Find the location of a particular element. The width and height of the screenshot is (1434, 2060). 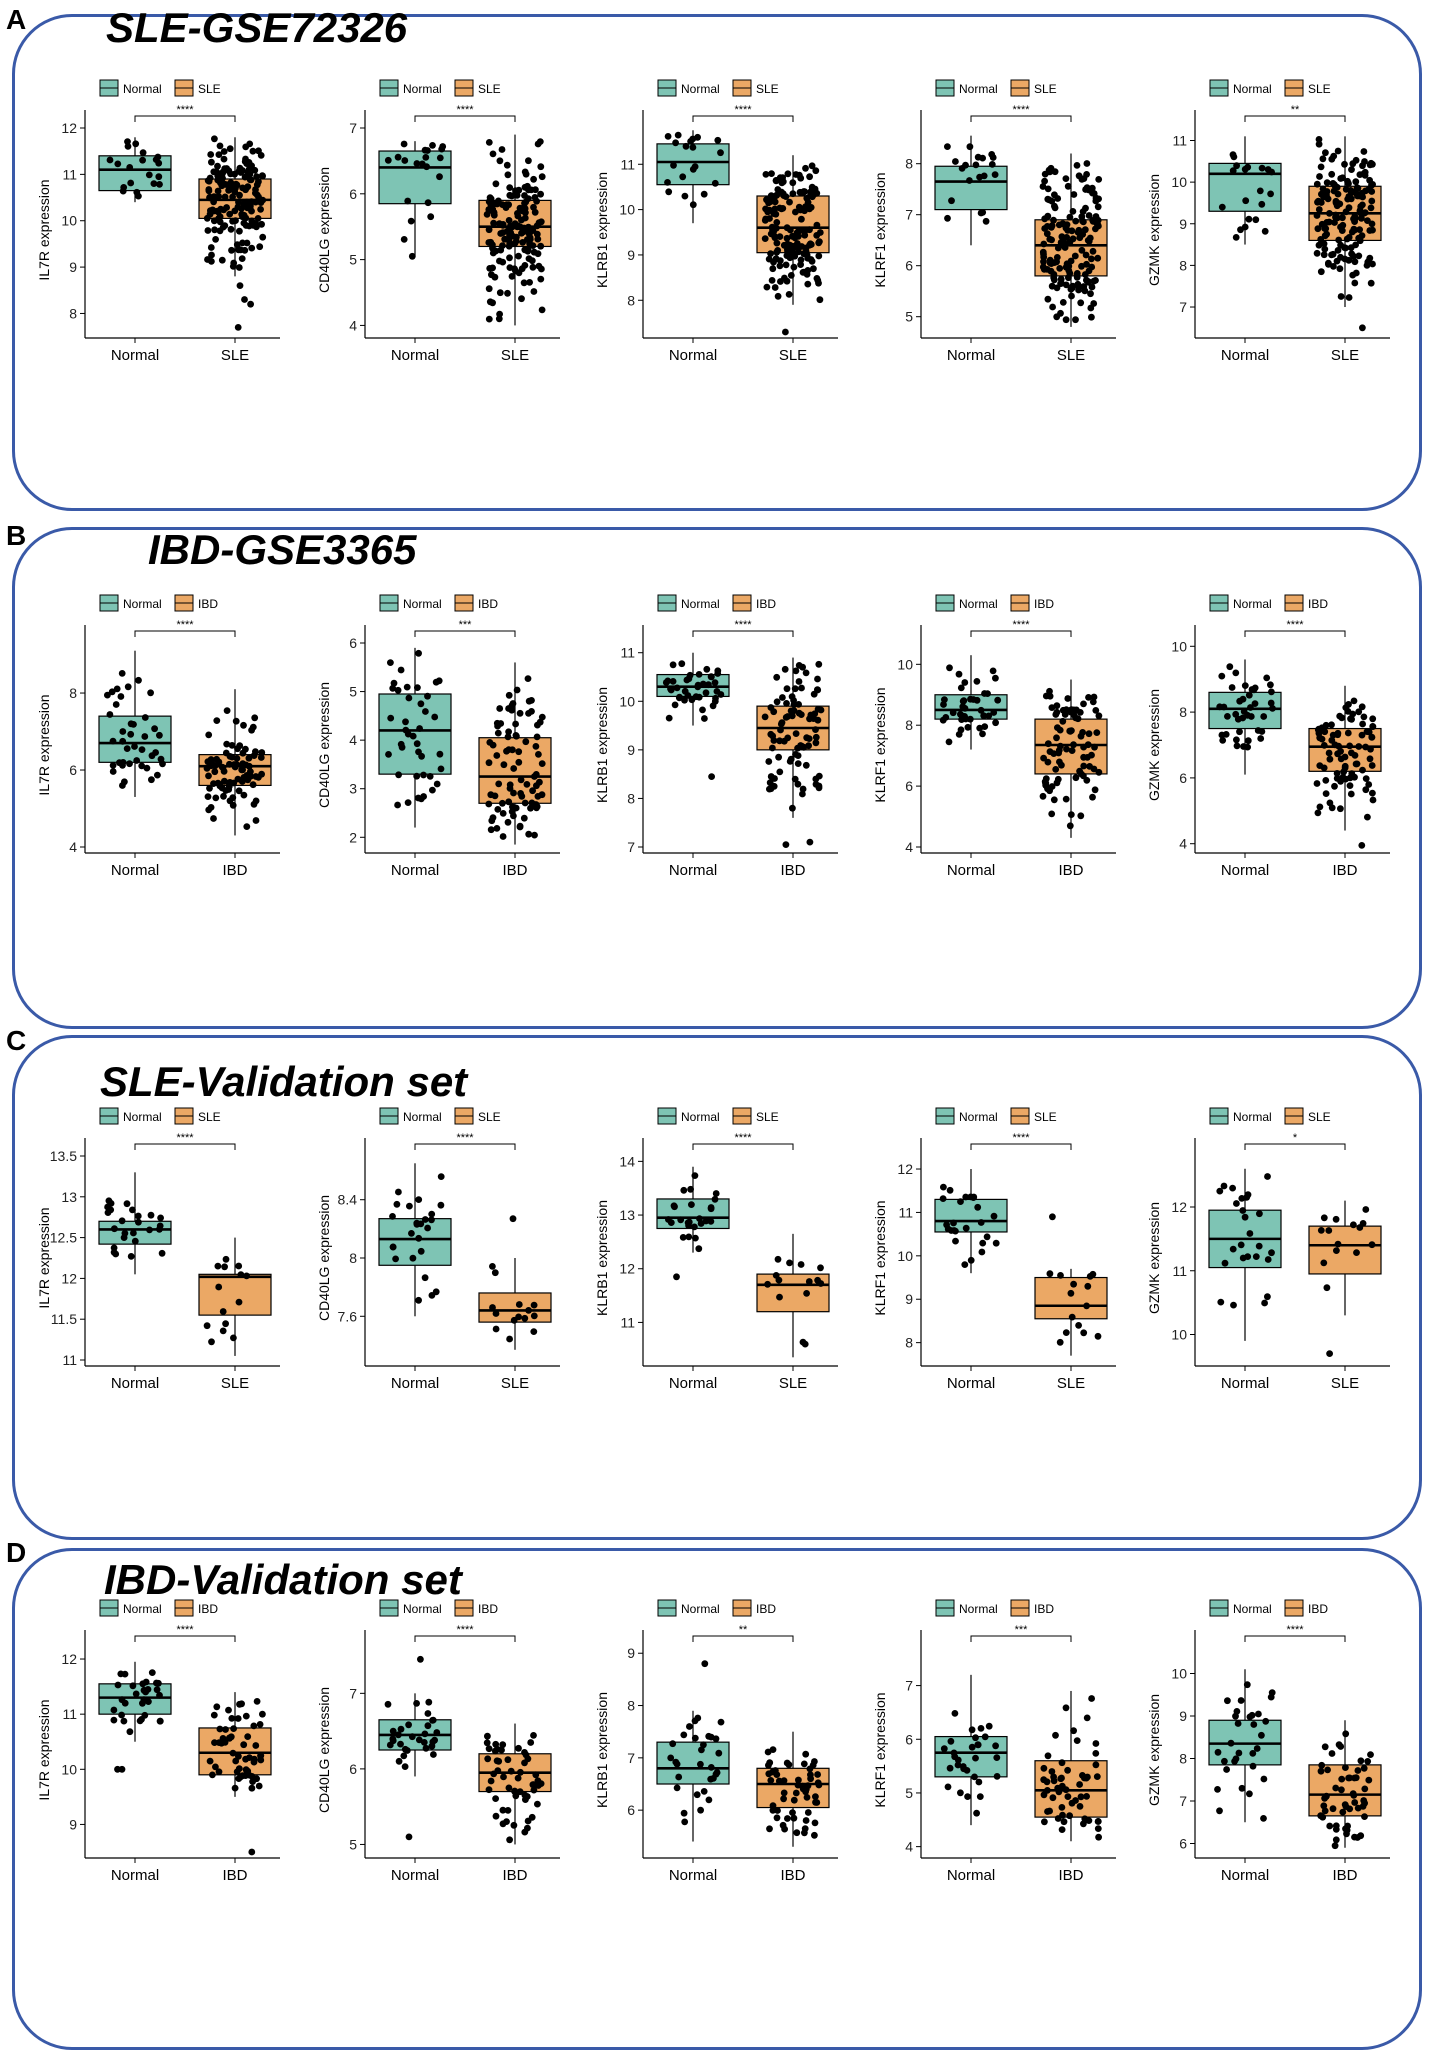

x-tick-label: Normal is located at coordinates (135, 870).